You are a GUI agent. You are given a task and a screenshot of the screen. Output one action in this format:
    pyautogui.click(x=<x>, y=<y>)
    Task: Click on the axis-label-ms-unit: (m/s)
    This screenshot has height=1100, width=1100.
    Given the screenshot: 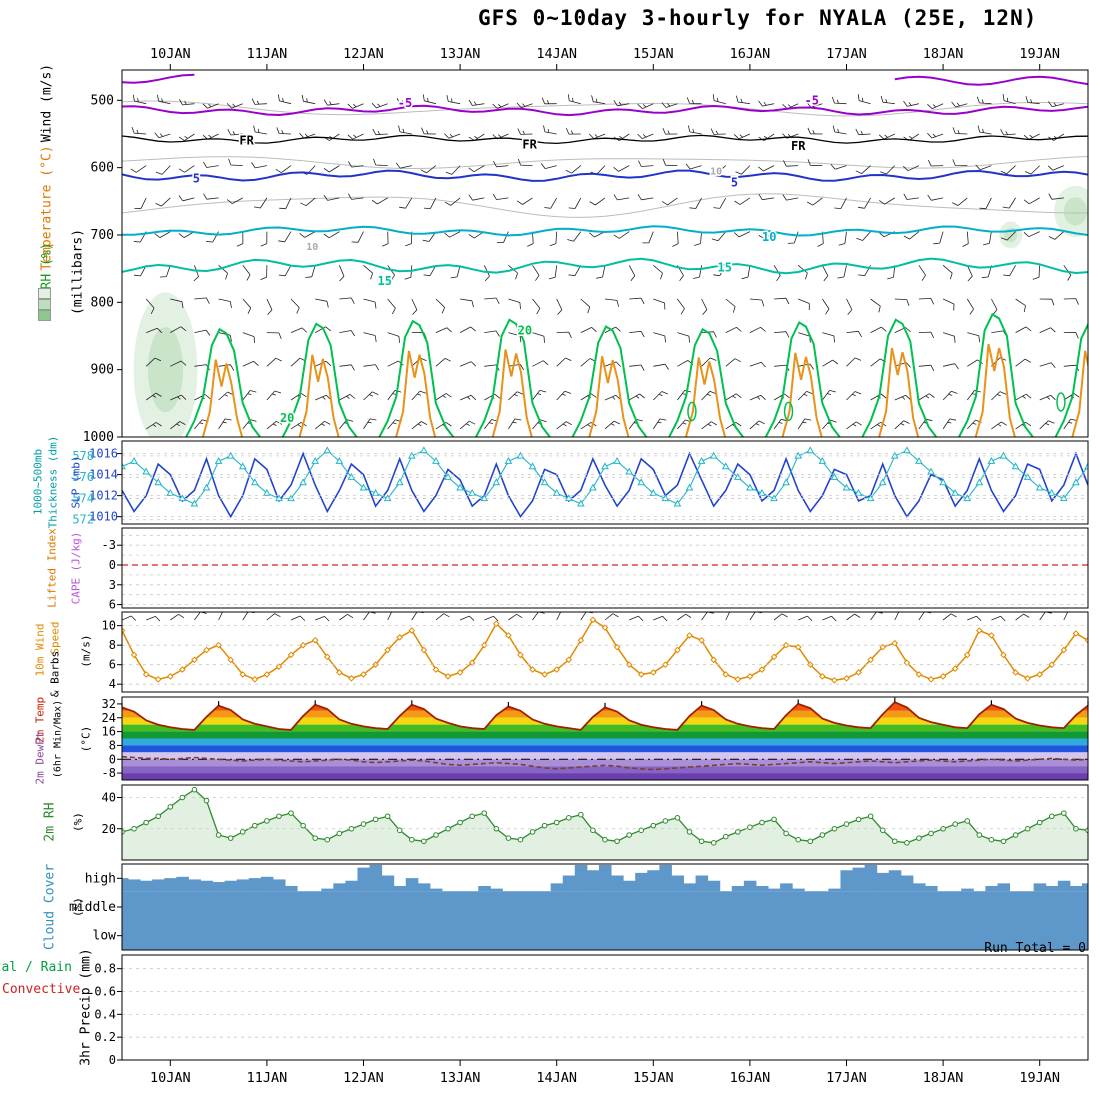 What is the action you would take?
    pyautogui.click(x=86, y=651)
    